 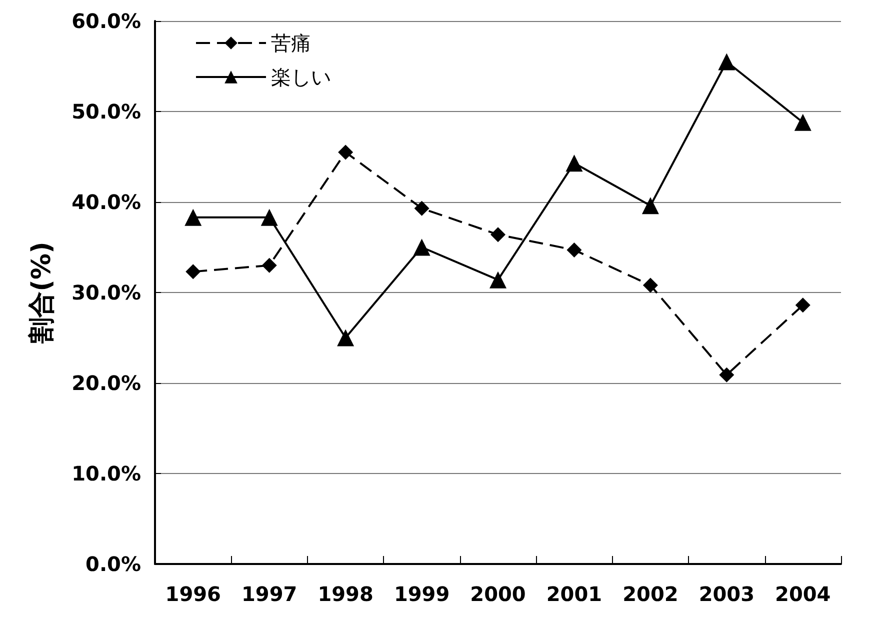 I want to click on x-tick-label: 2003, so click(x=726, y=594).